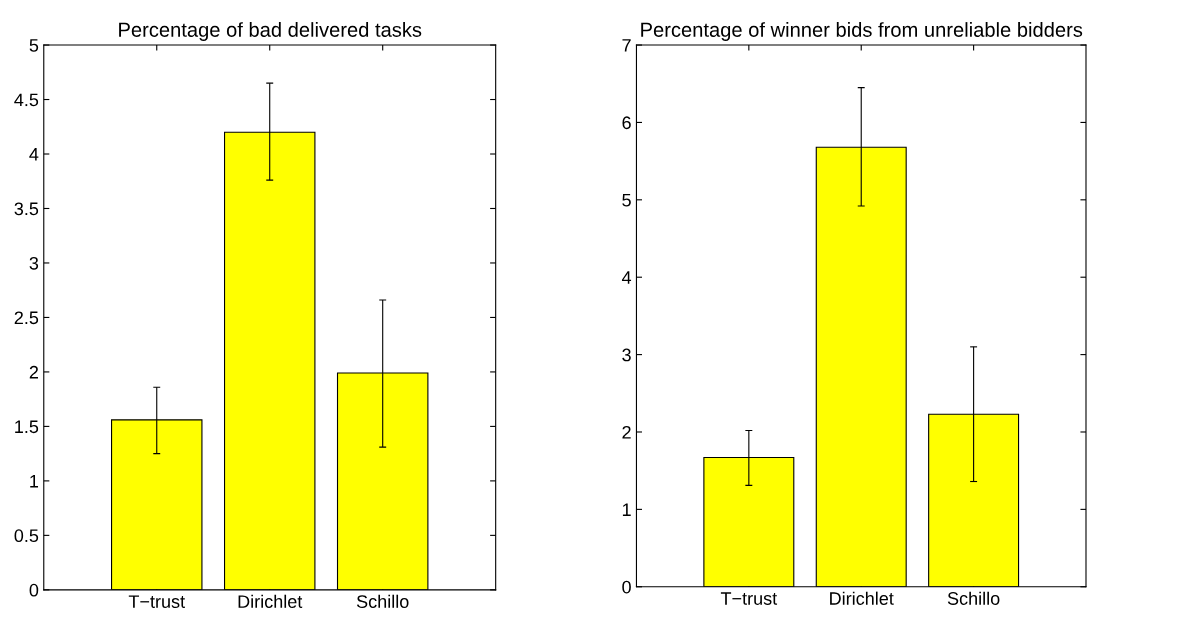 This screenshot has height=617, width=1183. What do you see at coordinates (26, 536) in the screenshot?
I see `y-tick-label: 0.5` at bounding box center [26, 536].